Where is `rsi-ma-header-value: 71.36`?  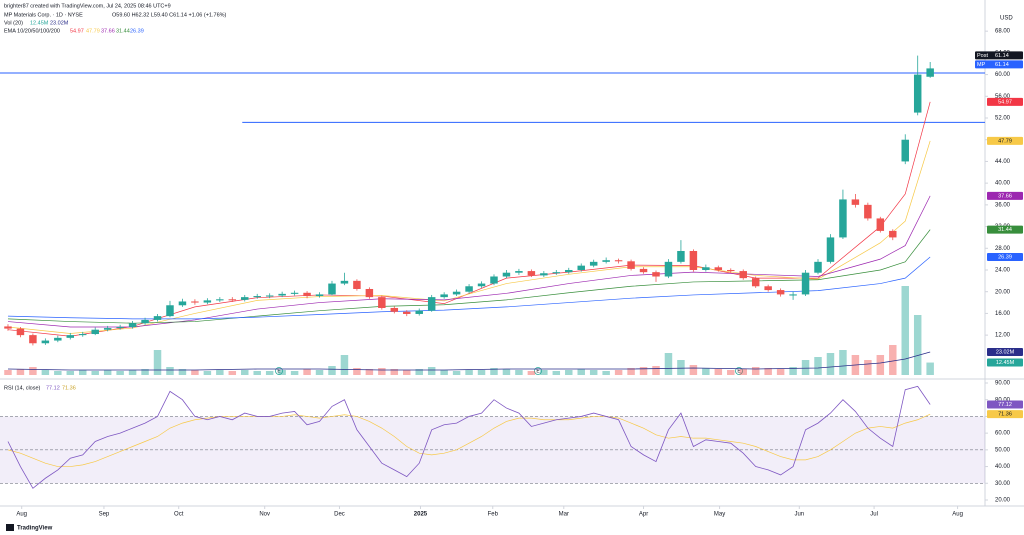
rsi-ma-header-value: 71.36 is located at coordinates (69, 388).